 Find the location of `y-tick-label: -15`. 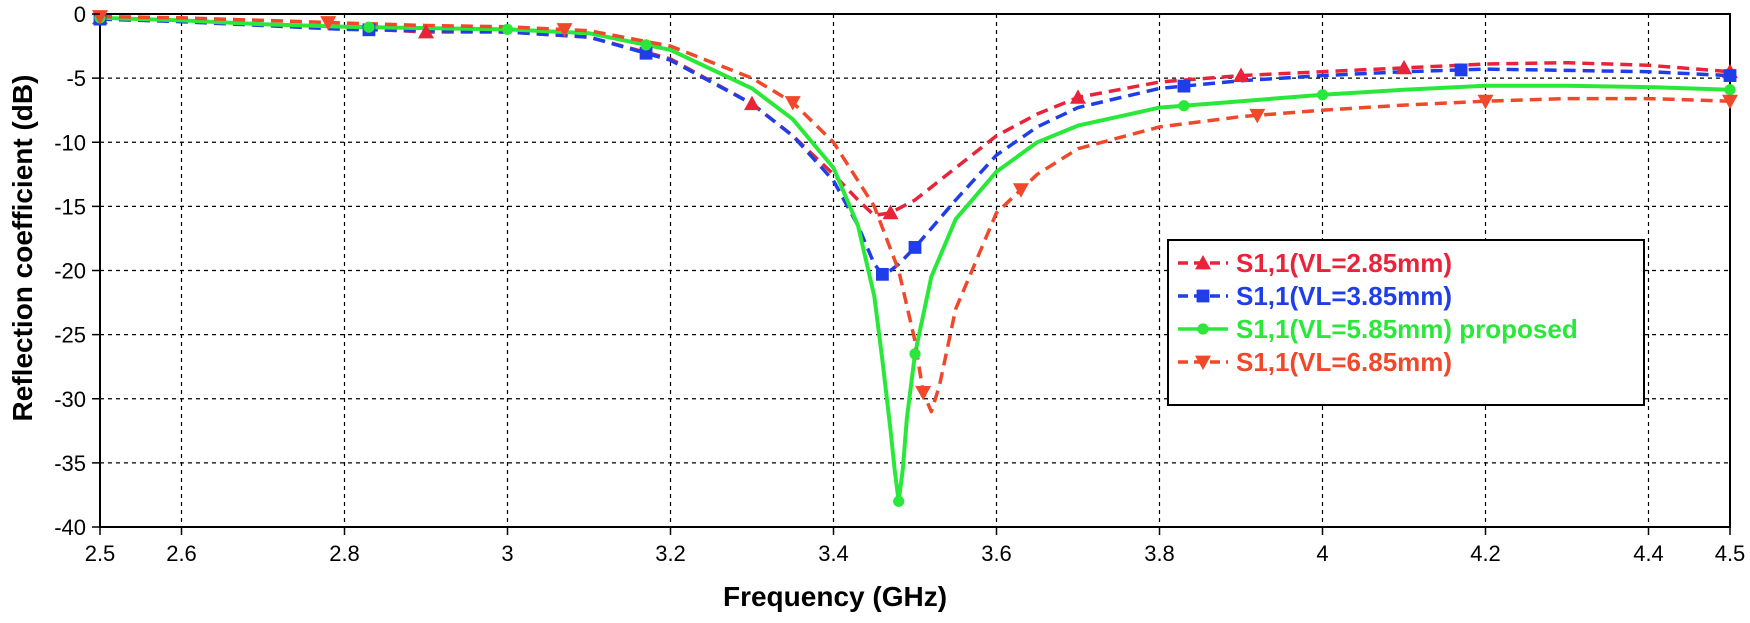

y-tick-label: -15 is located at coordinates (70, 206).